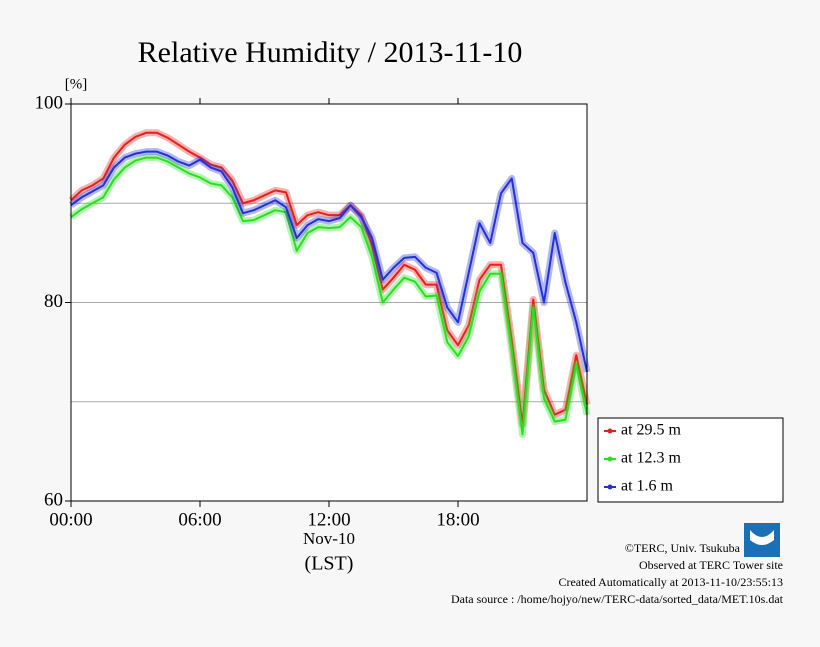 The image size is (820, 647). Describe the element at coordinates (330, 52) in the screenshot. I see `chart-title: Relative Humidity / 2013-11-10` at that location.